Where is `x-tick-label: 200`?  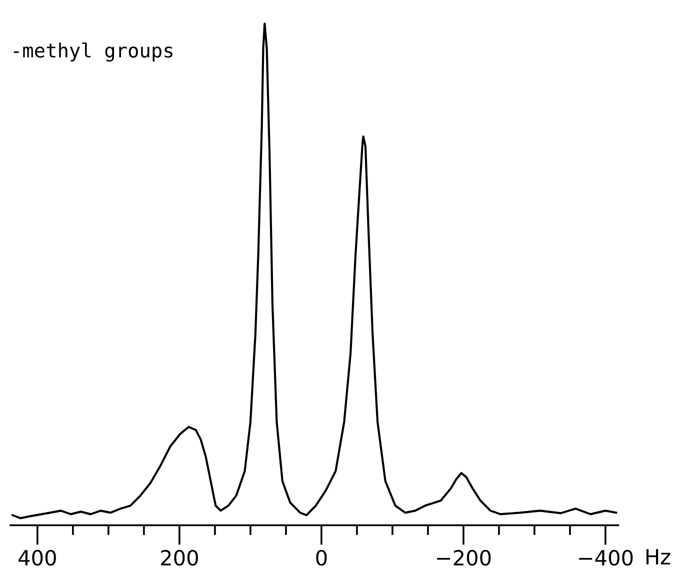
x-tick-label: 200 is located at coordinates (179, 558).